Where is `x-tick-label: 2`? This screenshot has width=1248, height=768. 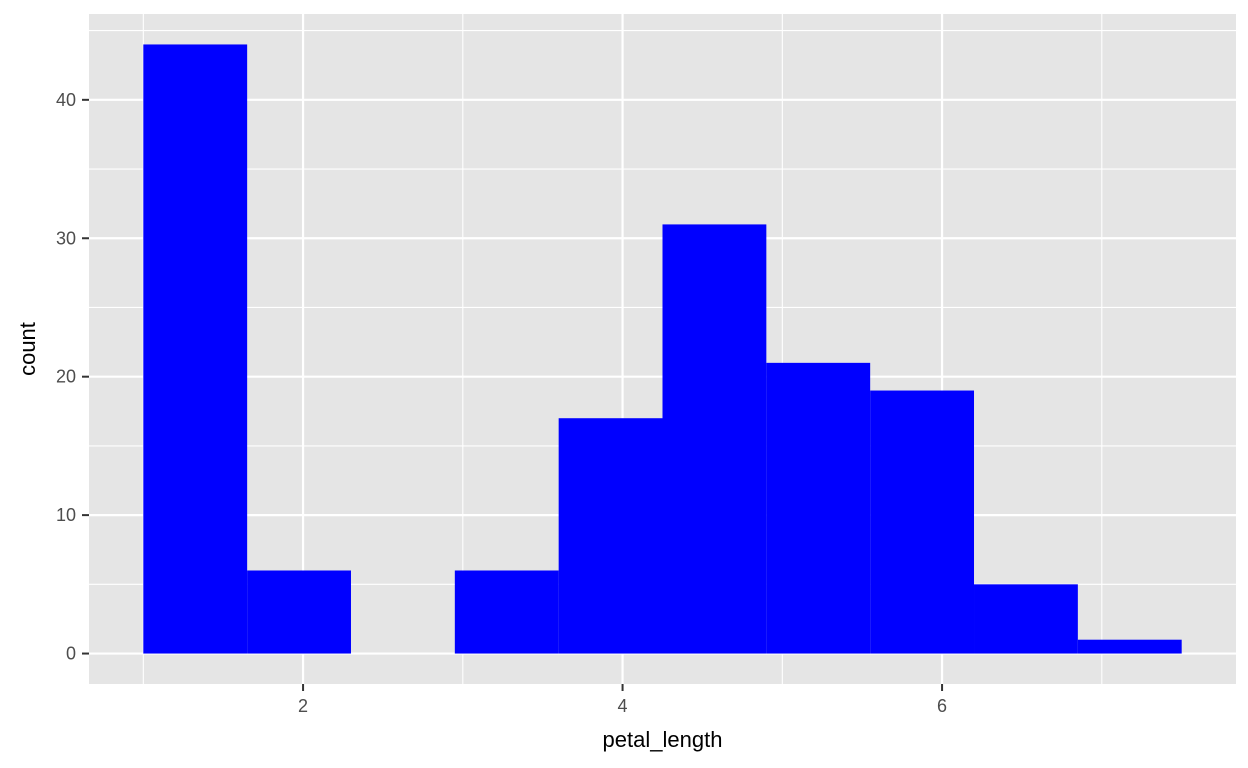
x-tick-label: 2 is located at coordinates (303, 706).